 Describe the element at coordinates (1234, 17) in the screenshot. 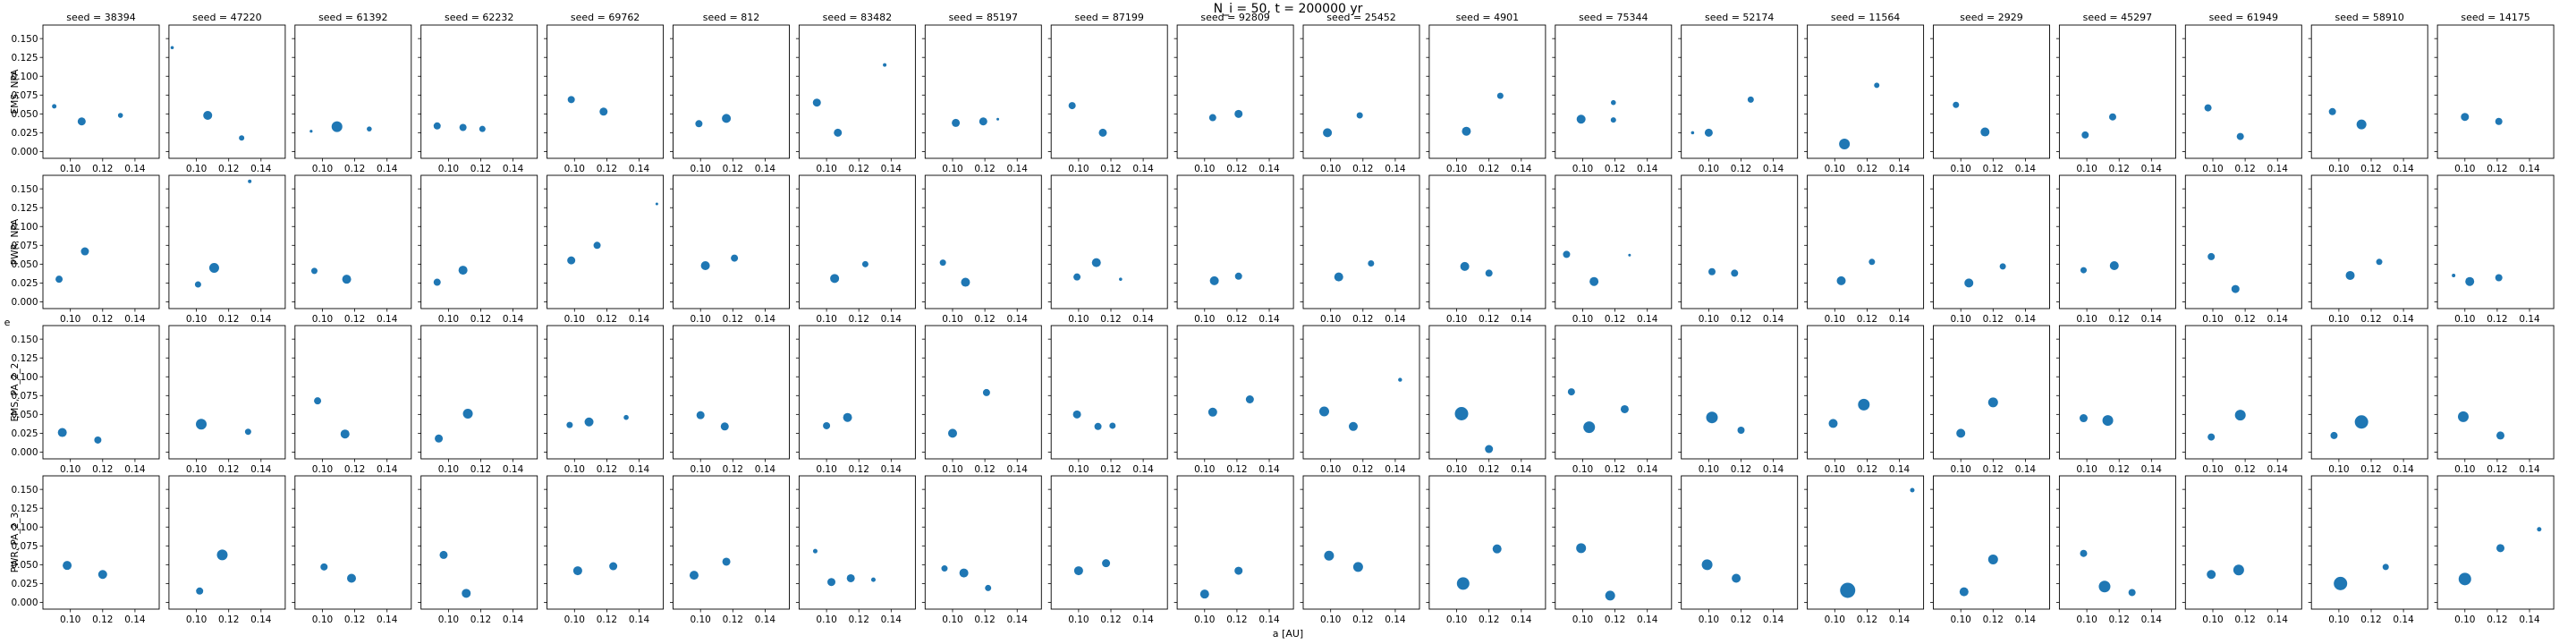

I see `column-title: seed = 92809` at that location.